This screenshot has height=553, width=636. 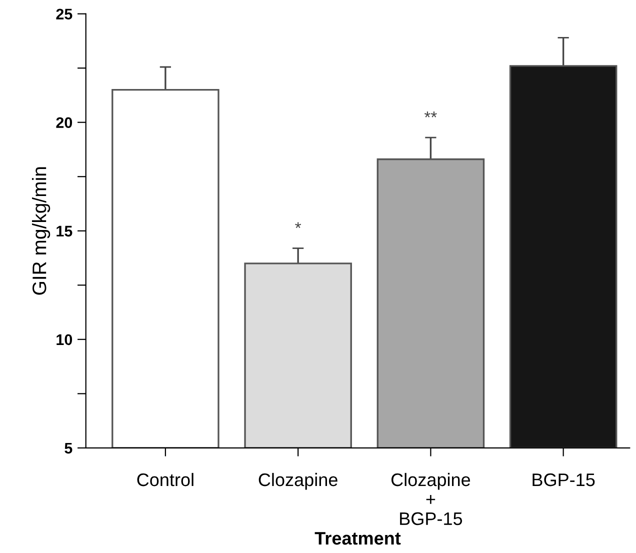 What do you see at coordinates (41, 231) in the screenshot?
I see `y-axis-title: GIR mg/kg/min` at bounding box center [41, 231].